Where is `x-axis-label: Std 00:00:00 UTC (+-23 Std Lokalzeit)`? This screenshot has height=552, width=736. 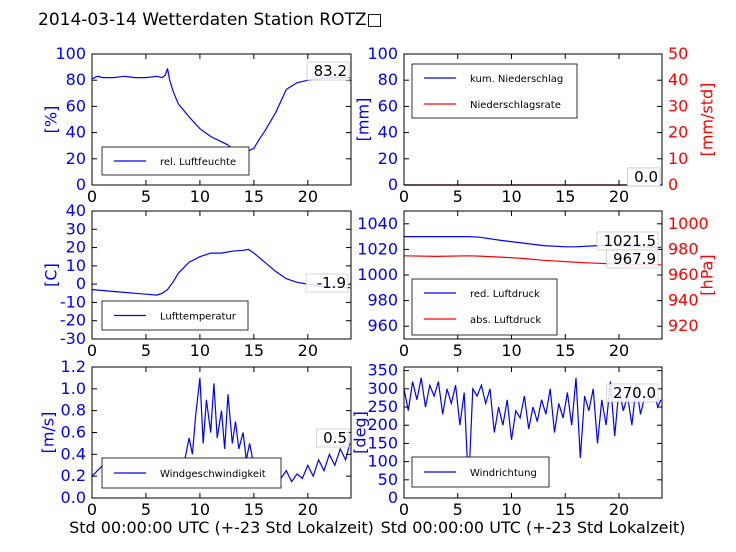
x-axis-label: Std 00:00:00 UTC (+-23 Std Lokalzeit) is located at coordinates (221, 527).